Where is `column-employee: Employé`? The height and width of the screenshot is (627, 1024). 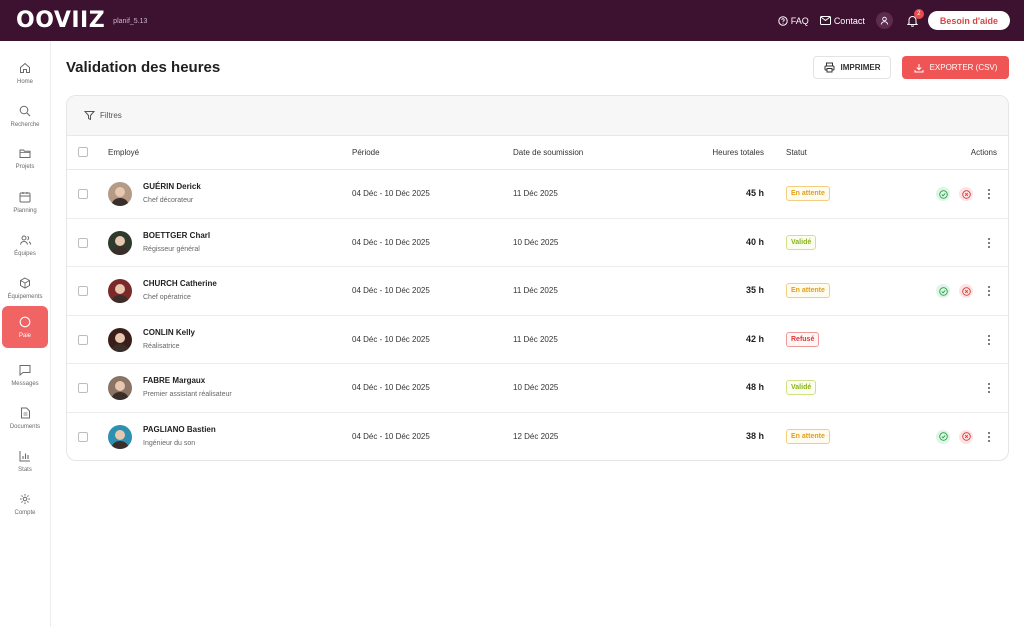 column-employee: Employé is located at coordinates (124, 152).